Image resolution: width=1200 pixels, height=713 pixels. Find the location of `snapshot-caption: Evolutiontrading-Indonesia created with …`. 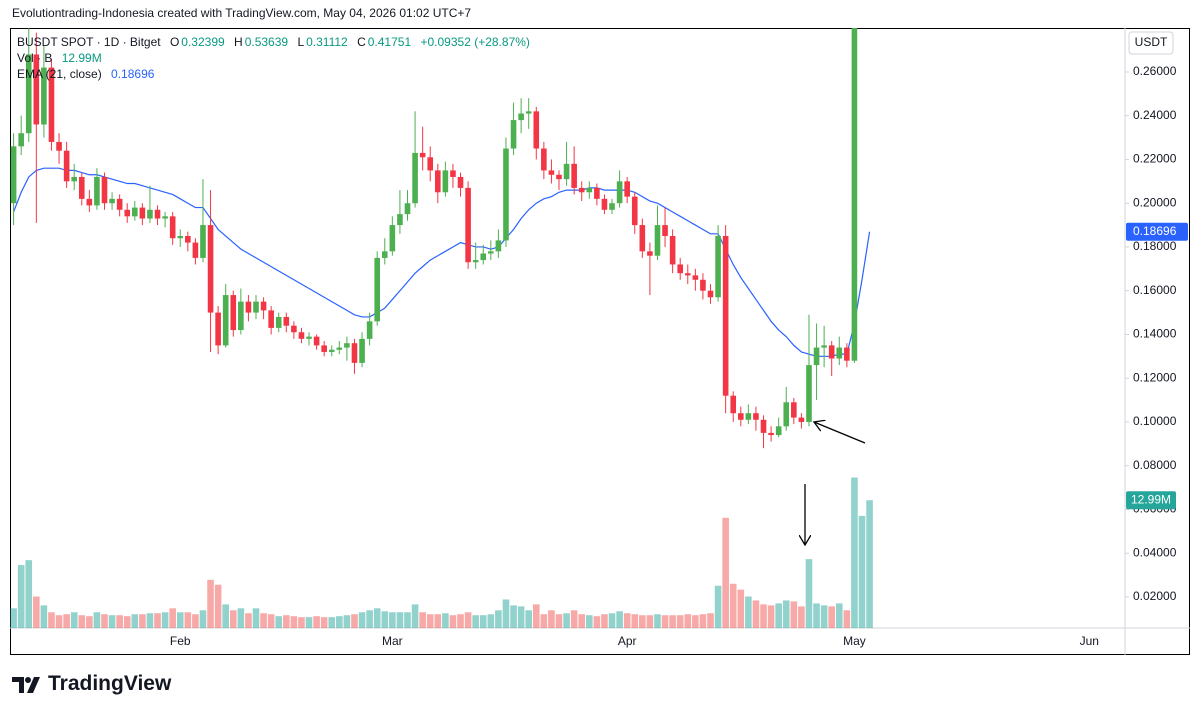

snapshot-caption: Evolutiontrading-Indonesia created with … is located at coordinates (242, 13).